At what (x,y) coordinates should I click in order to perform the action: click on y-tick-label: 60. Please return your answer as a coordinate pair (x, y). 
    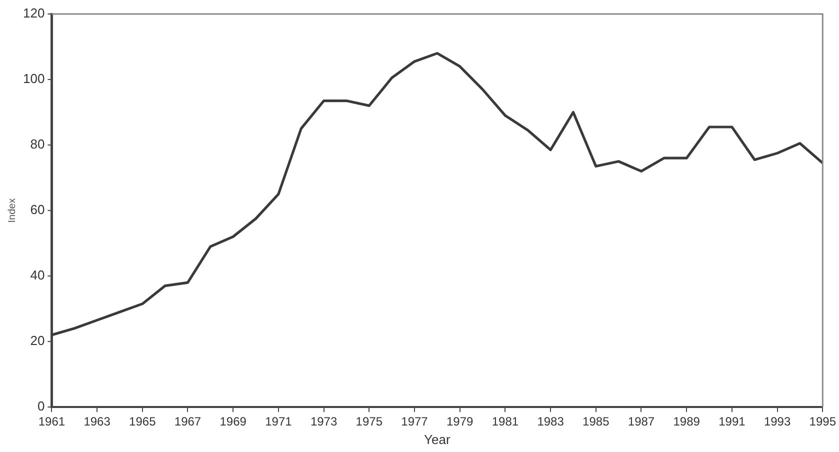
    Looking at the image, I should click on (37, 210).